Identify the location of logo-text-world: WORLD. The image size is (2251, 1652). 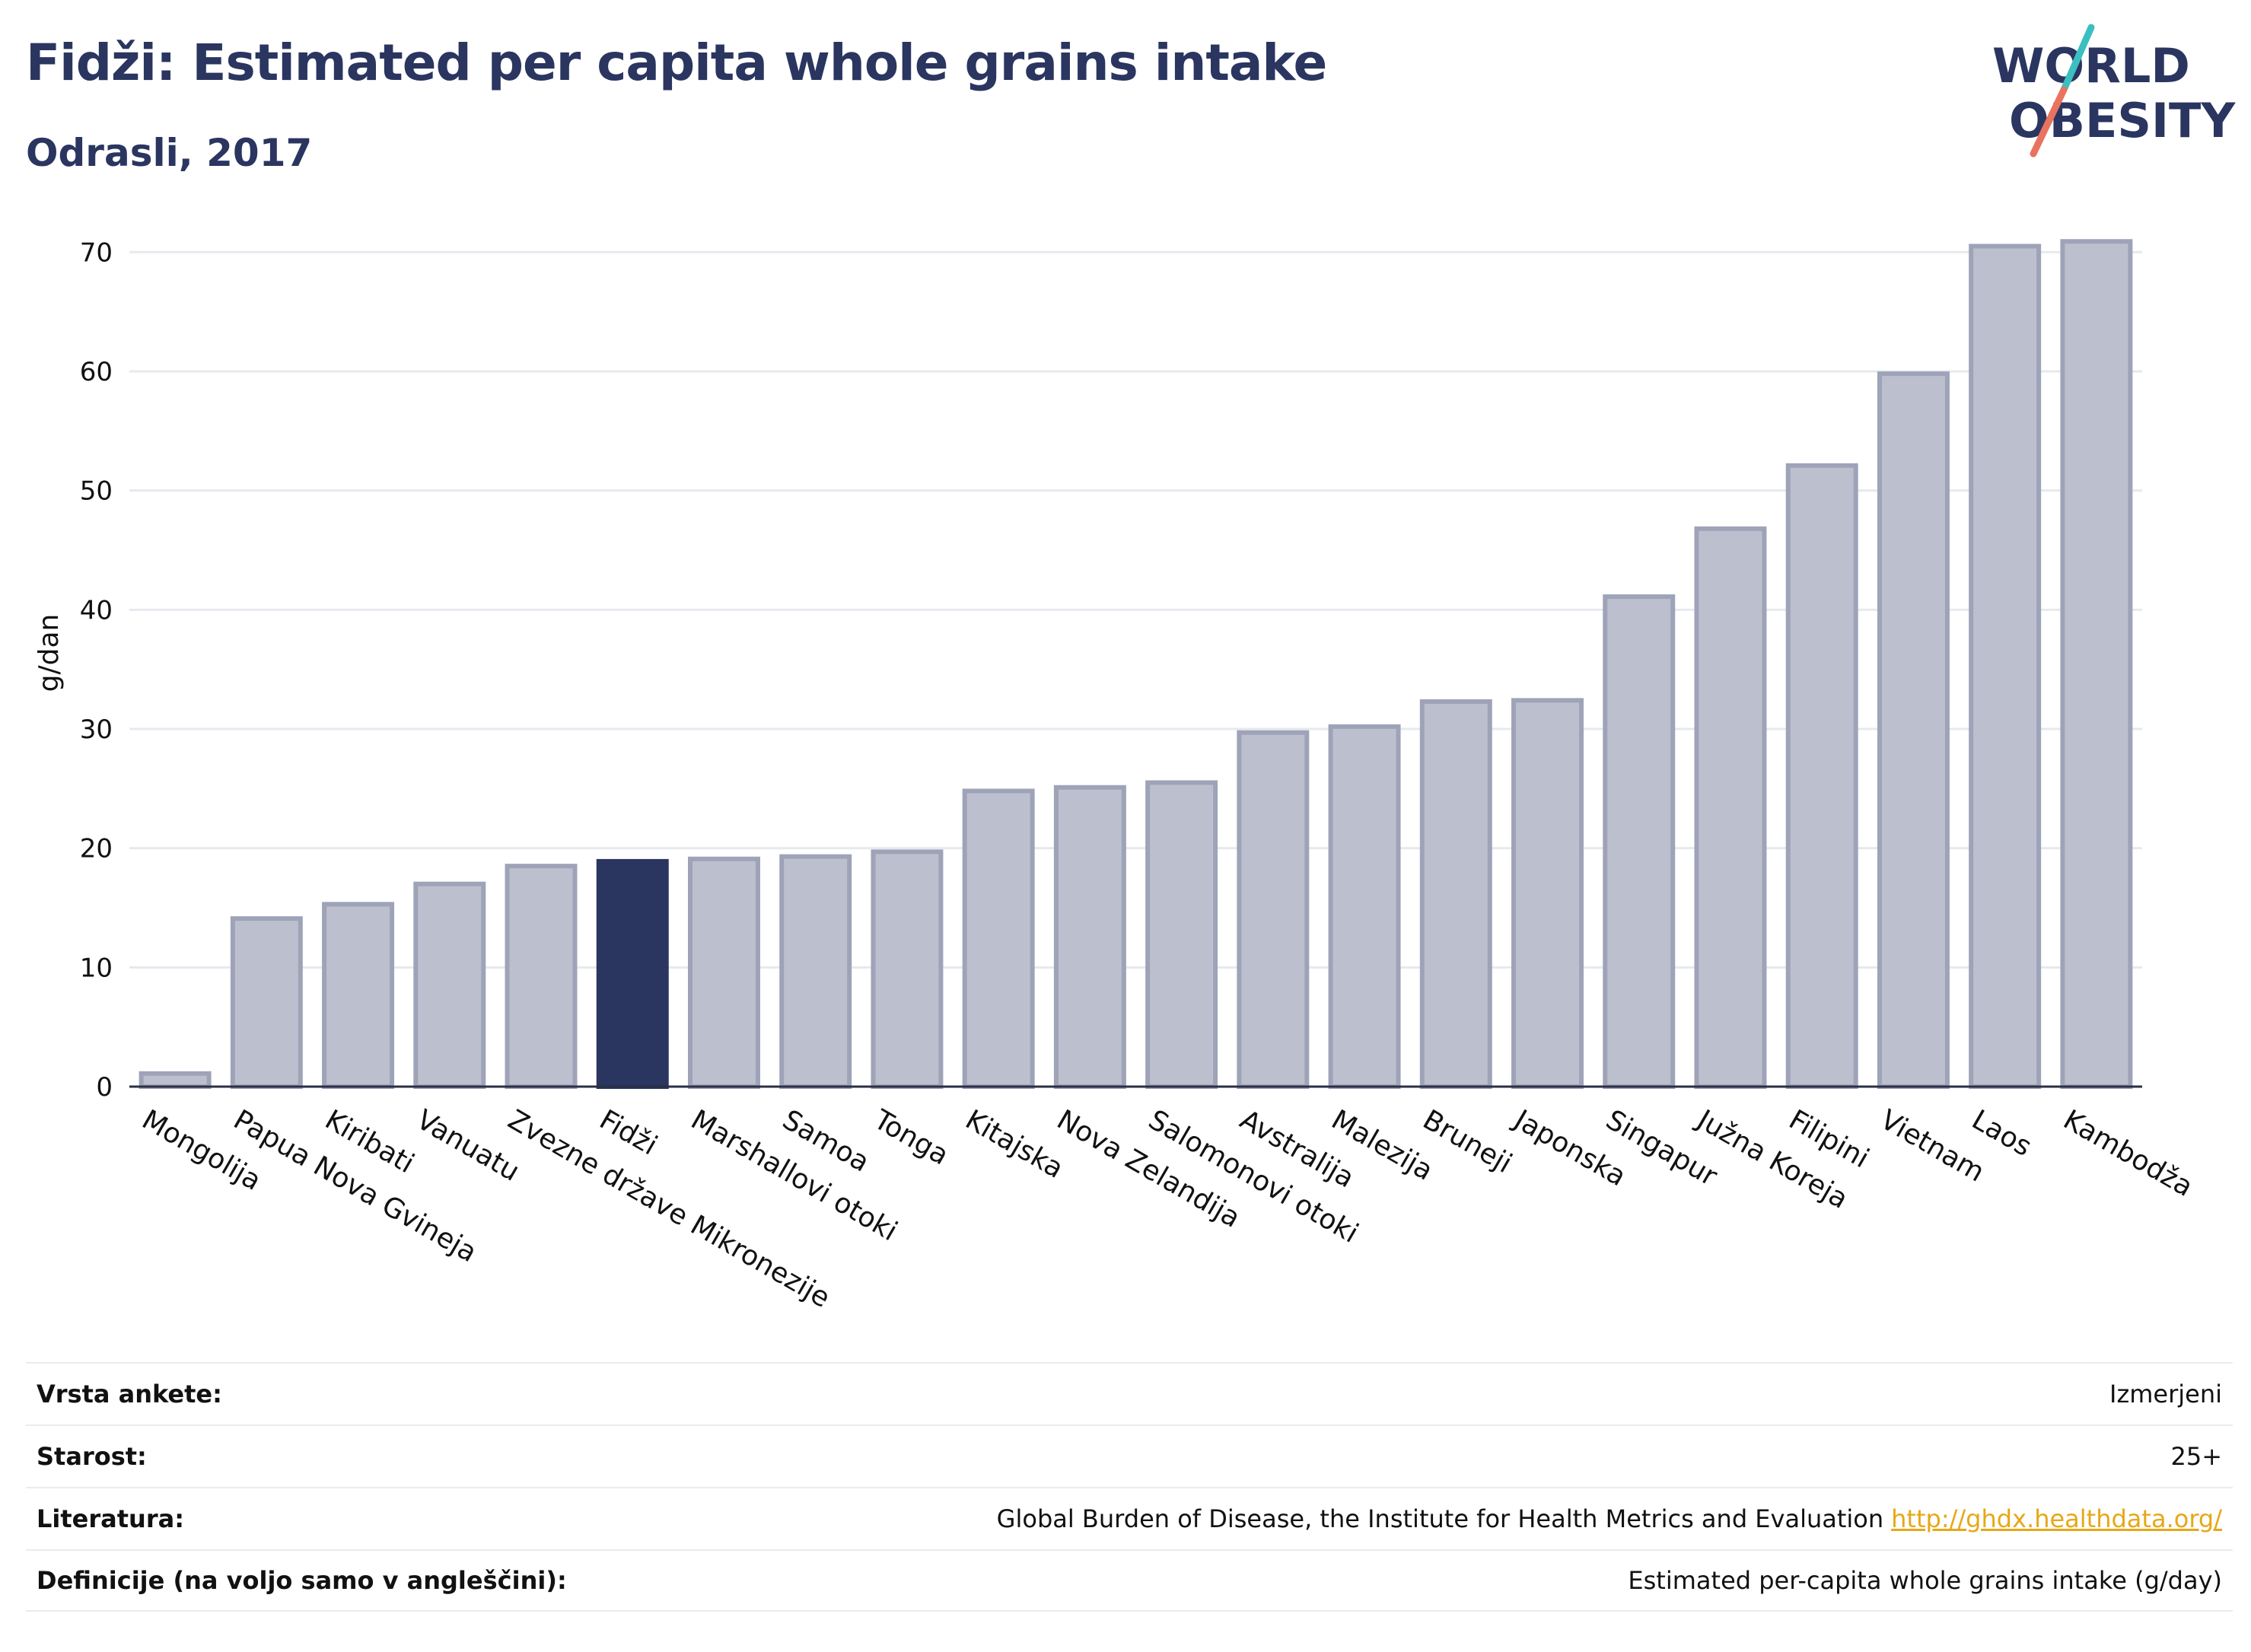
(2091, 66).